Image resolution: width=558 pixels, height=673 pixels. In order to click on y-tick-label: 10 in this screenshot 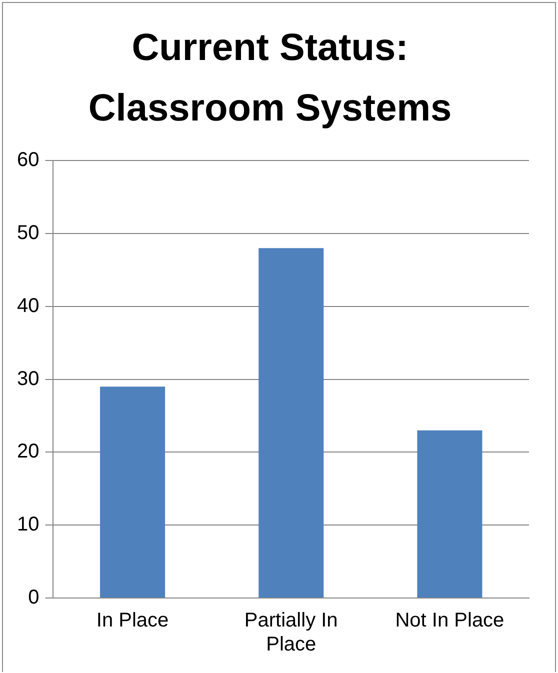, I will do `click(28, 525)`.